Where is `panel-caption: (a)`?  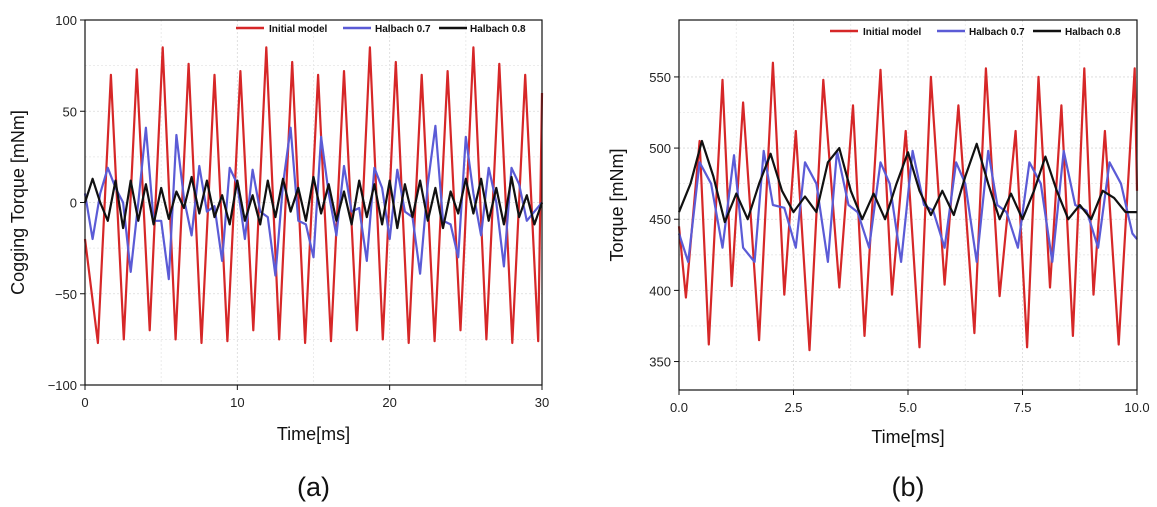
panel-caption: (a) is located at coordinates (313, 487).